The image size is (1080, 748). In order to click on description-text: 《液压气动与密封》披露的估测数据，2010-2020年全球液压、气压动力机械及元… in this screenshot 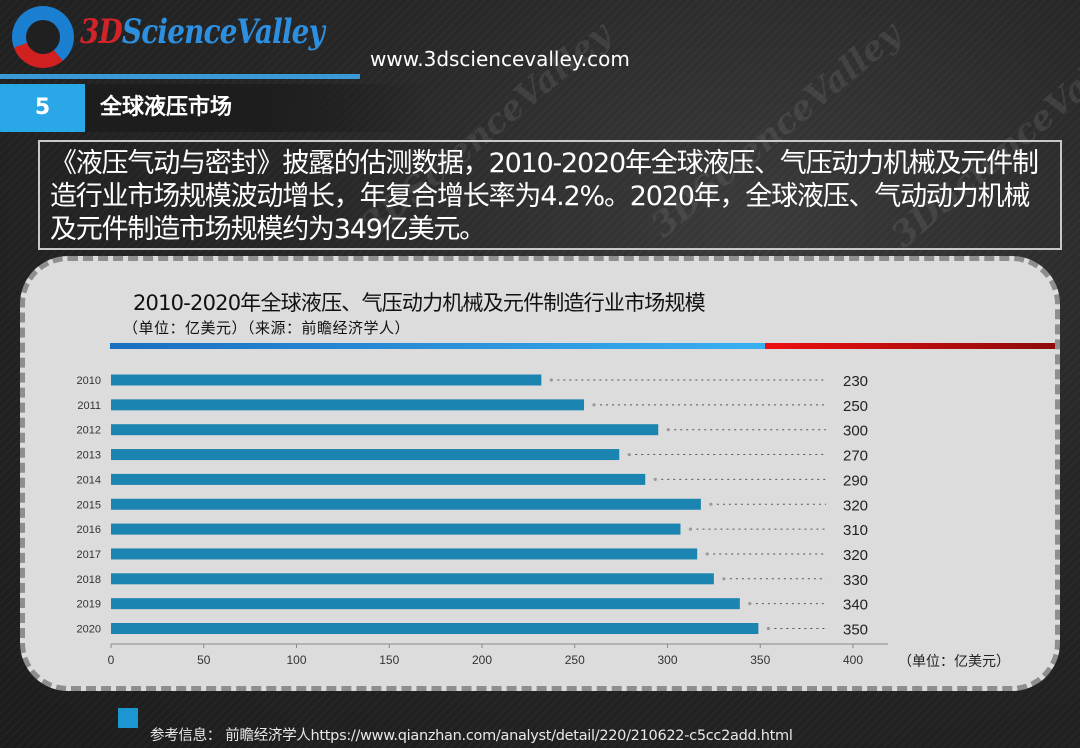, I will do `click(550, 195)`.